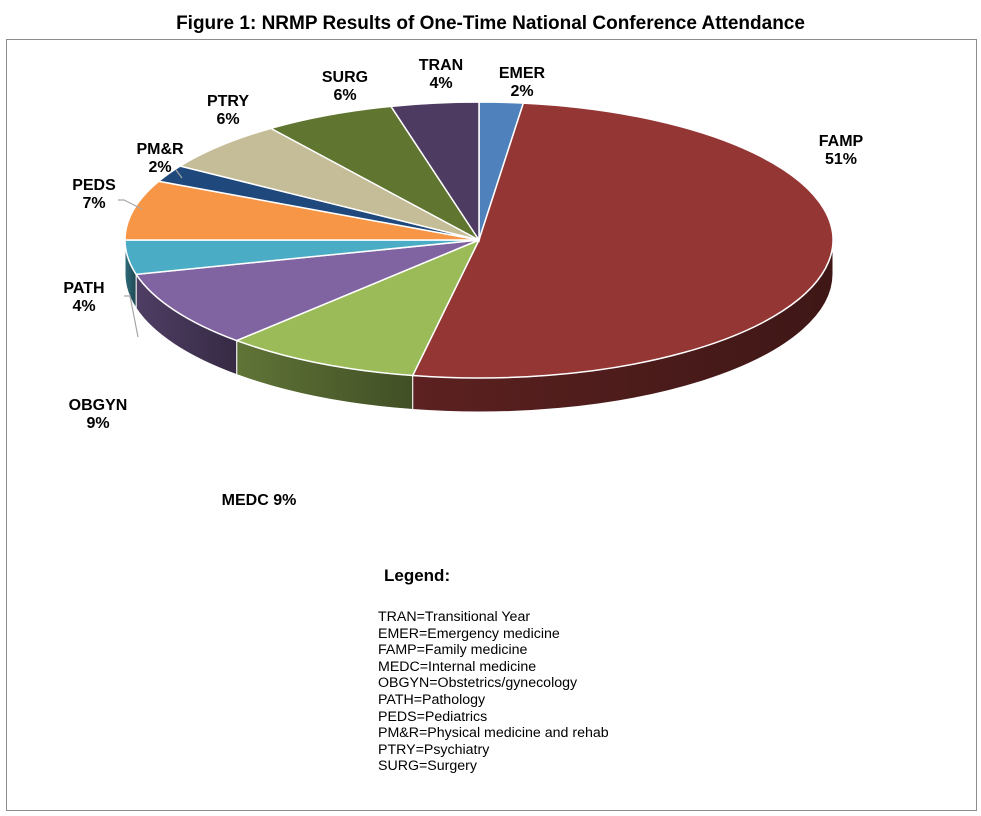 Image resolution: width=981 pixels, height=816 pixels. I want to click on slice-label-path: PATH 4%, so click(83, 297).